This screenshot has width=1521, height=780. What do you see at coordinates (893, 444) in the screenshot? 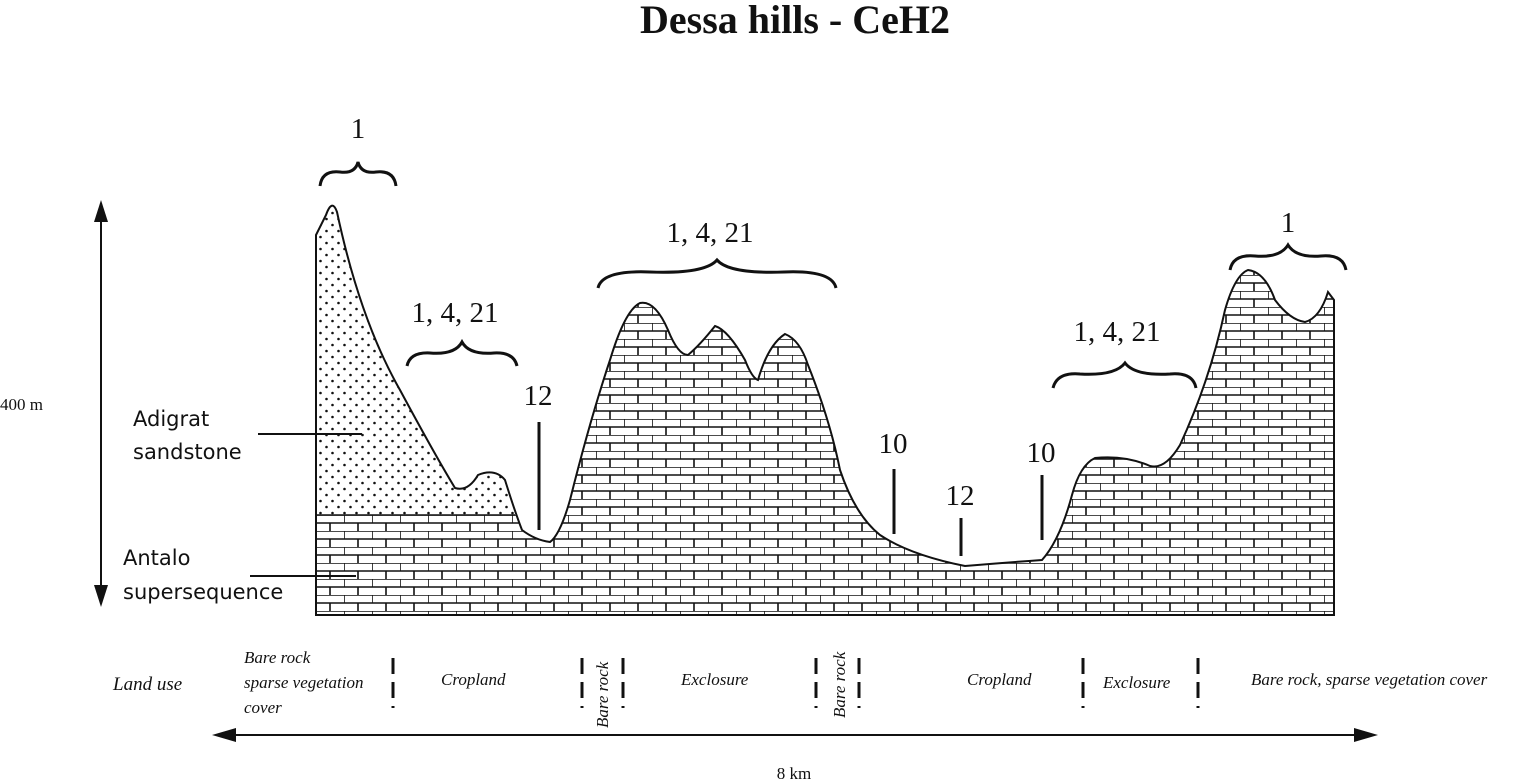
I see `soil-label-valley-left: 10` at bounding box center [893, 444].